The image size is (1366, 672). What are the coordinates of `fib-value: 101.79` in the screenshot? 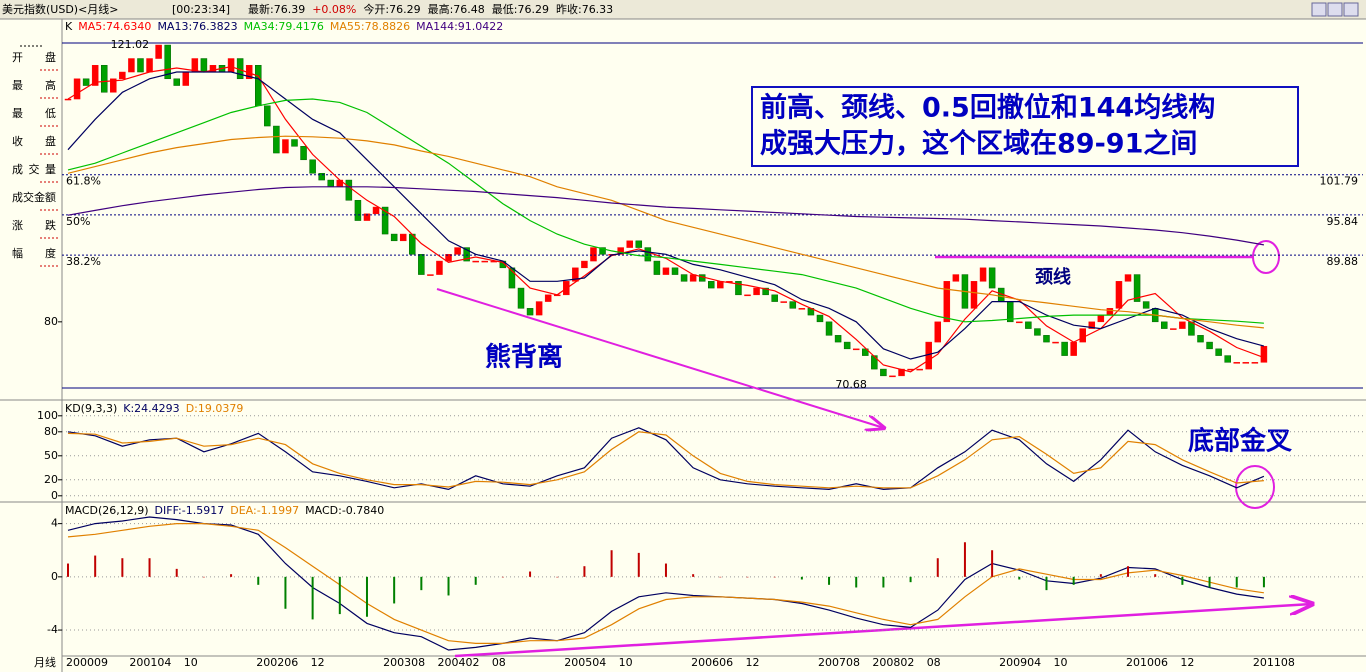 It's located at (1339, 181).